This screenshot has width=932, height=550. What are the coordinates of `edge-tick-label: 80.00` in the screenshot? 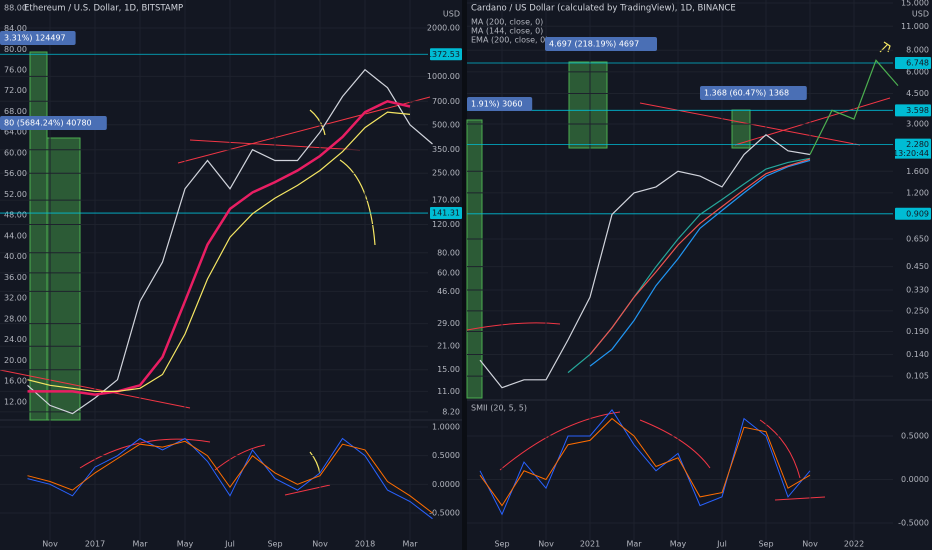 It's located at (15, 49).